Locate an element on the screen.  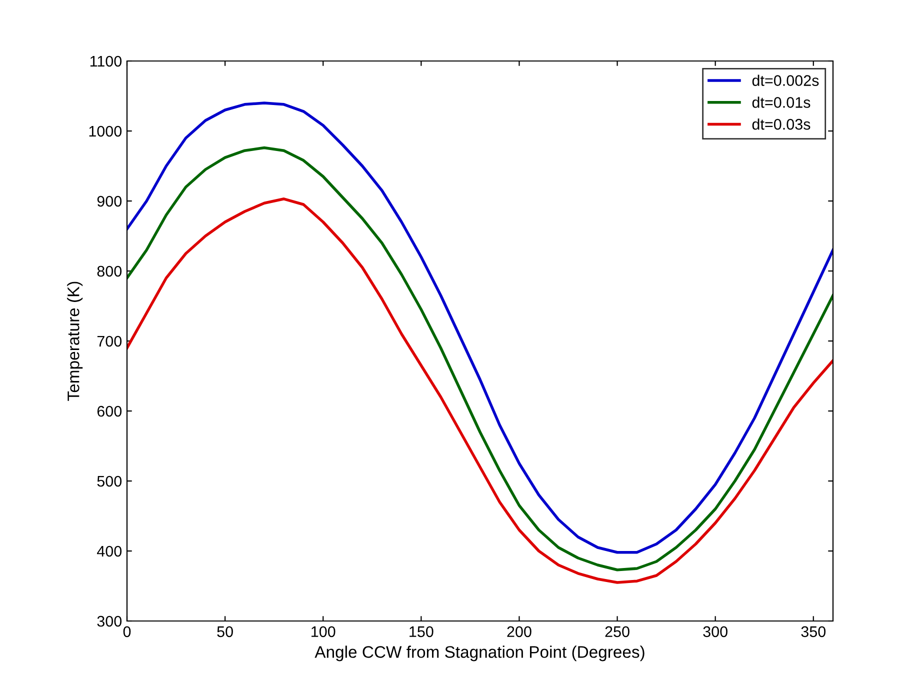
x-tick-label: 300 is located at coordinates (715, 632).